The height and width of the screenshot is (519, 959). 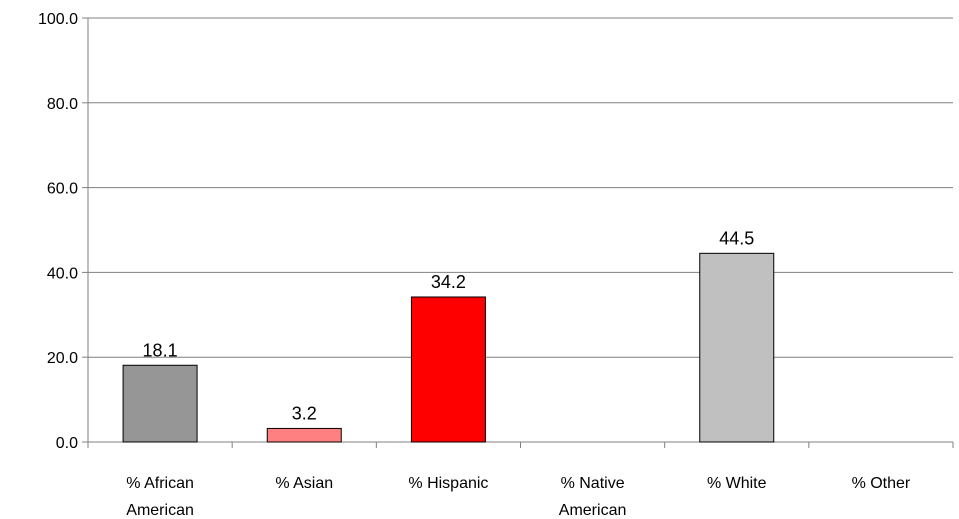 I want to click on data-label: 18.1, so click(x=160, y=350).